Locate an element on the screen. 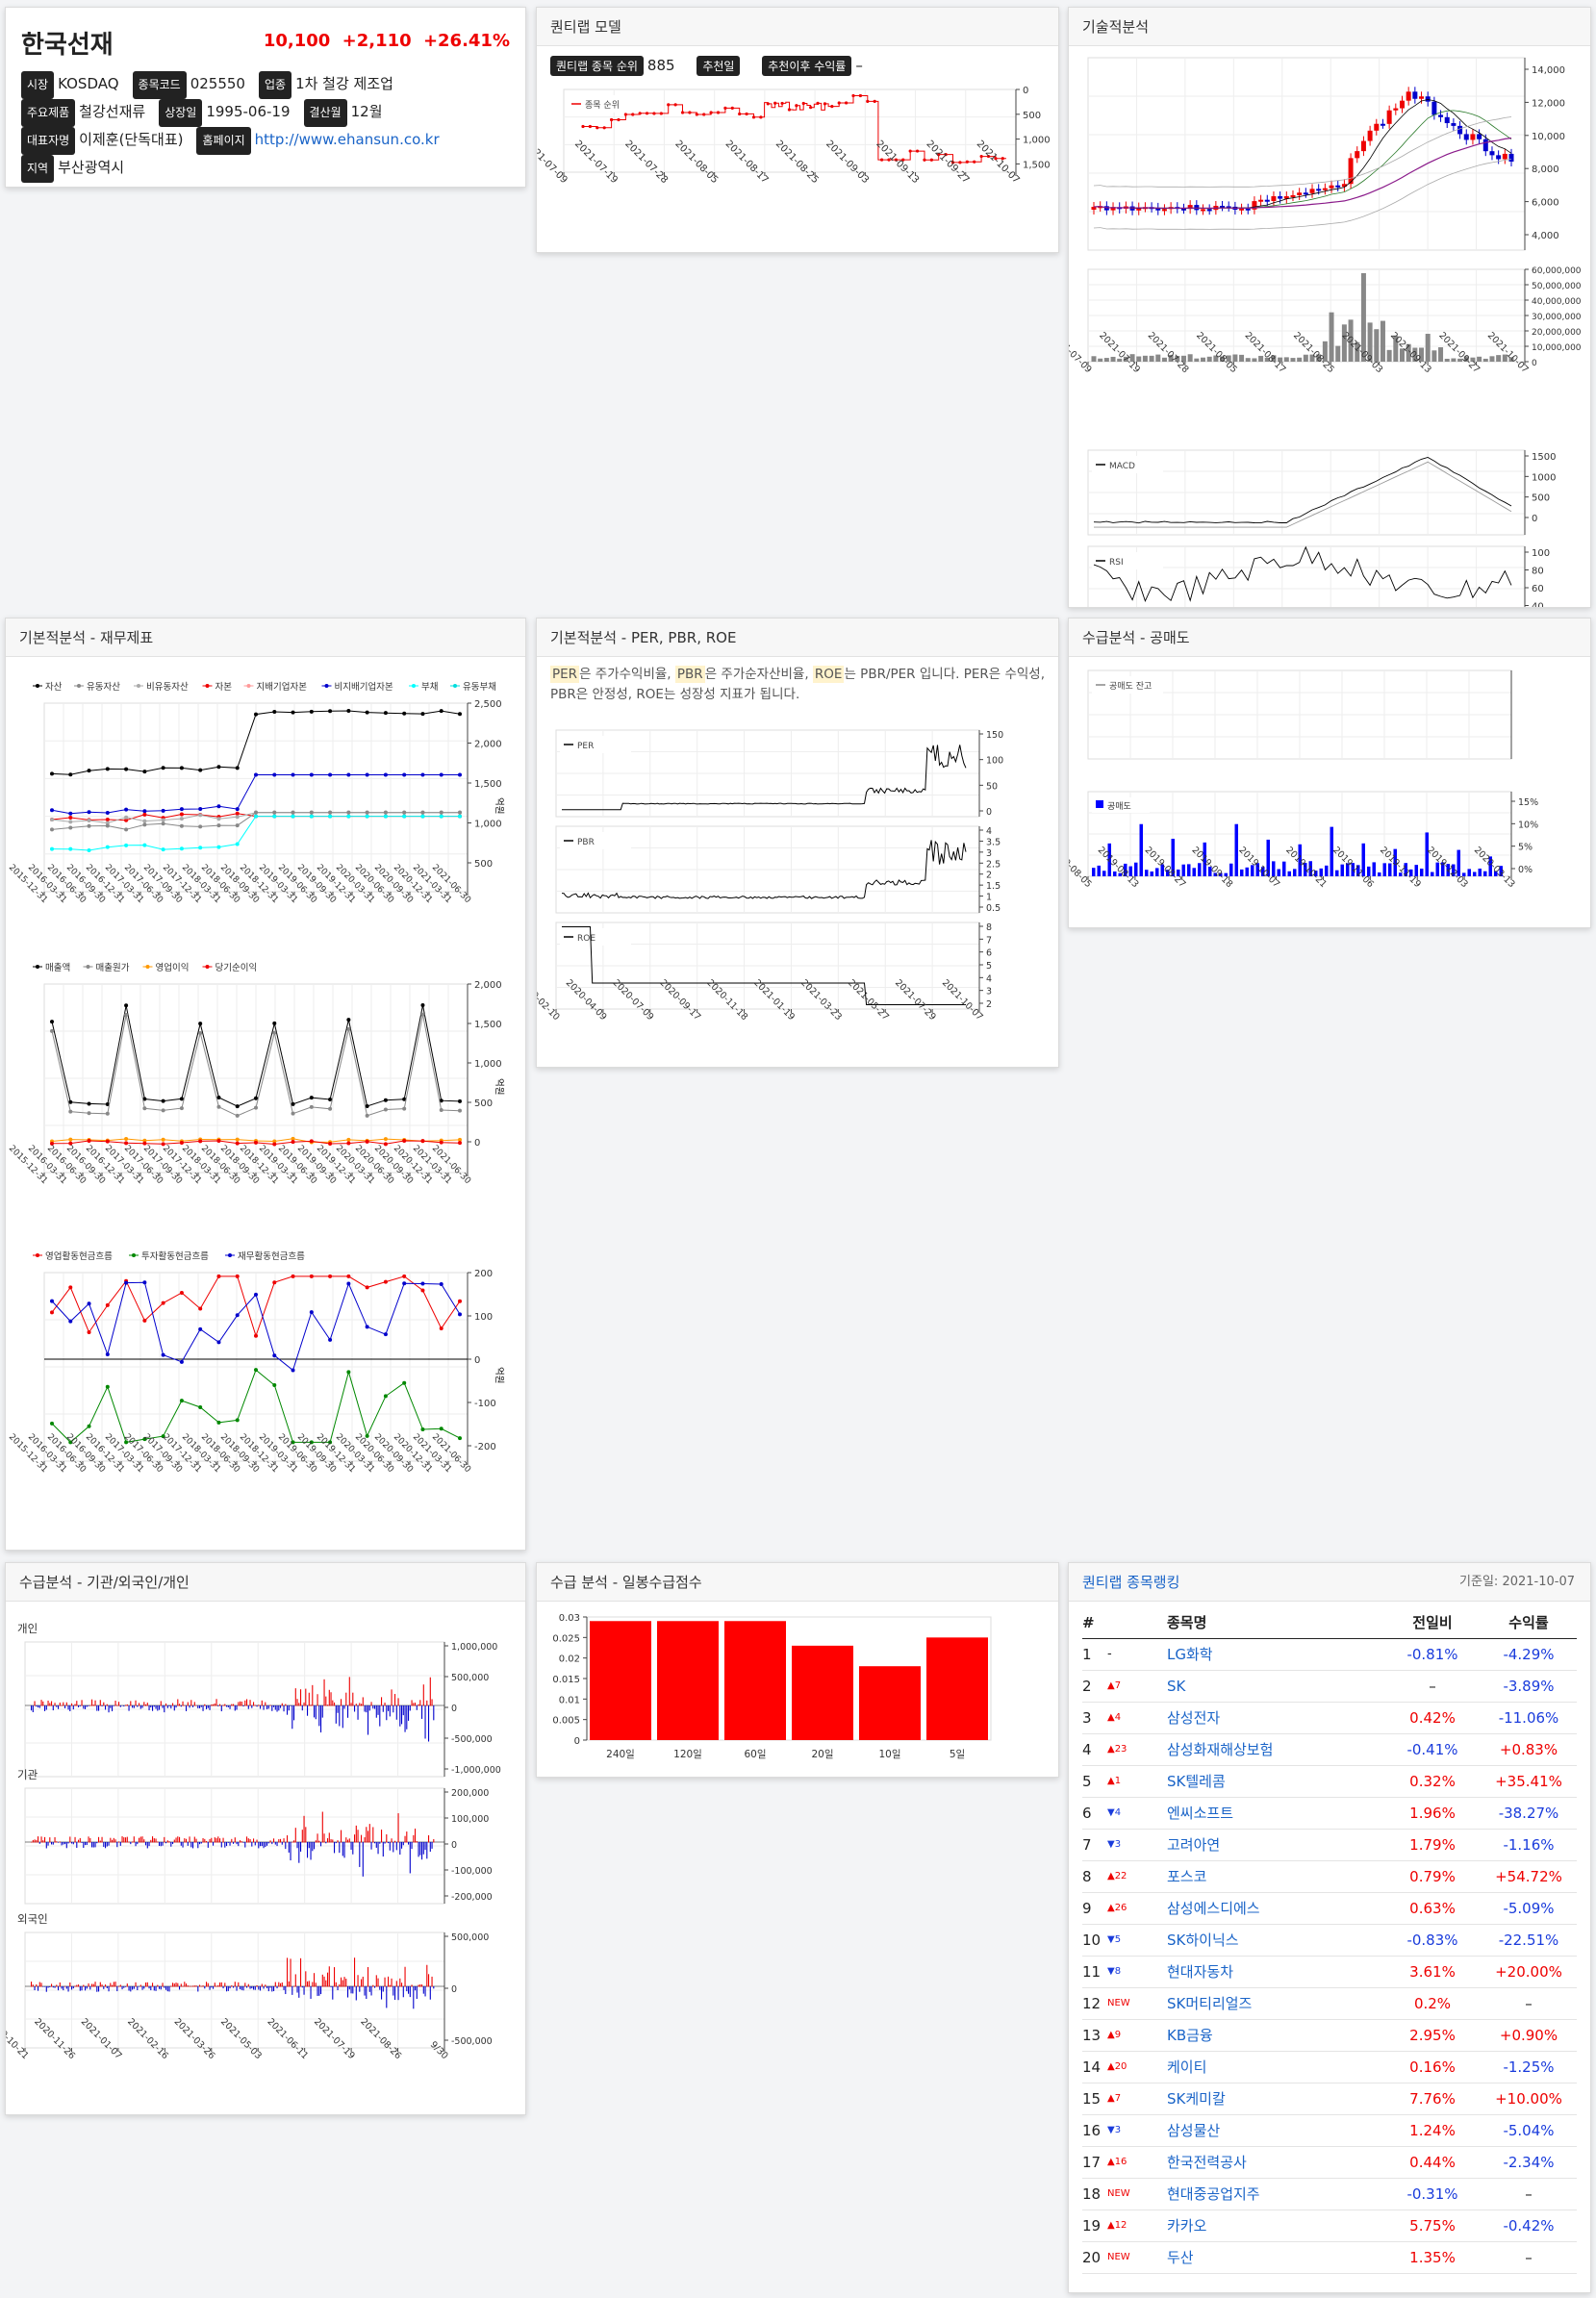  stock-link: KB금융 is located at coordinates (1275, 2036).